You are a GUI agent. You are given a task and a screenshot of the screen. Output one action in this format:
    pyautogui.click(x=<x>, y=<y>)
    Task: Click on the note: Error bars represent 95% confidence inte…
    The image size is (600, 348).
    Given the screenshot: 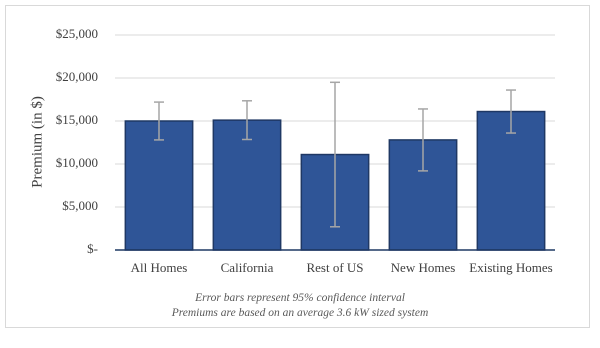 What is the action you would take?
    pyautogui.click(x=300, y=298)
    